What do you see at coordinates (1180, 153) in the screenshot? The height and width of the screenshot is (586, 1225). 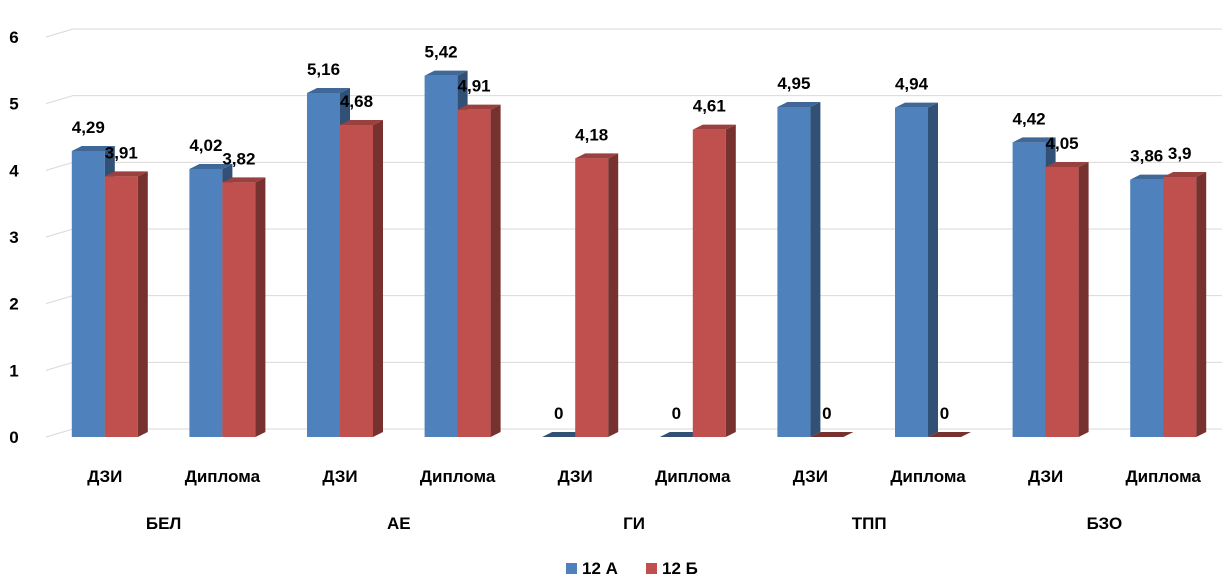 I see `data-label: 3,9` at bounding box center [1180, 153].